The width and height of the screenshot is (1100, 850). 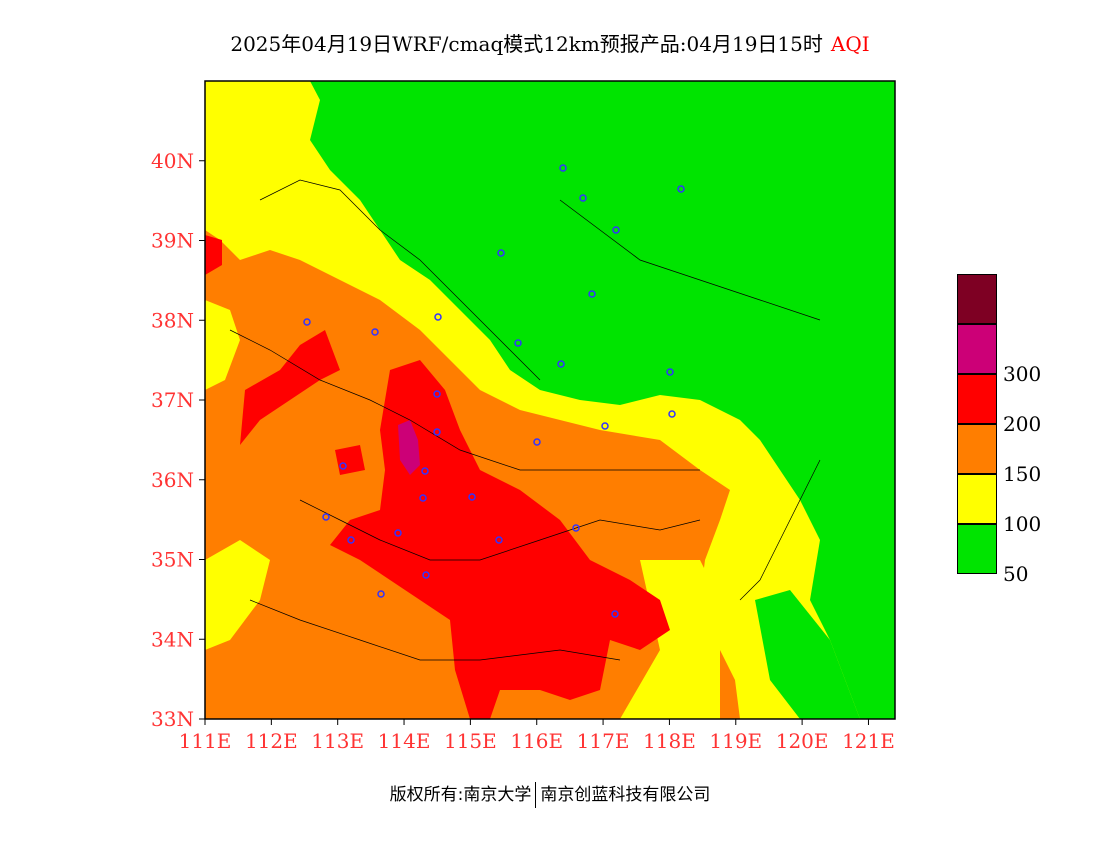 I want to click on longitude-label: 117E, so click(x=603, y=741).